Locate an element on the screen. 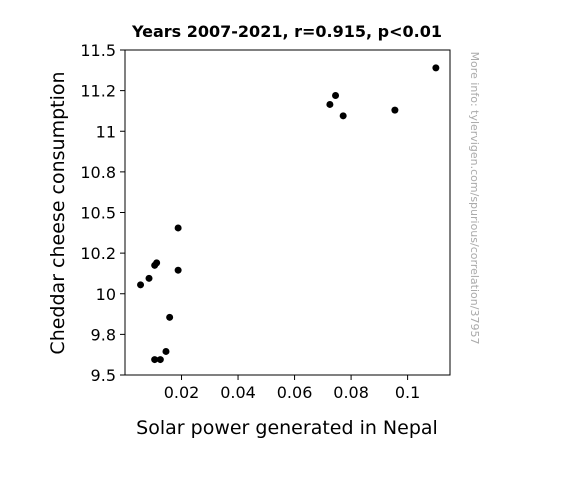  x-tick-label: 0.1 is located at coordinates (407, 392).